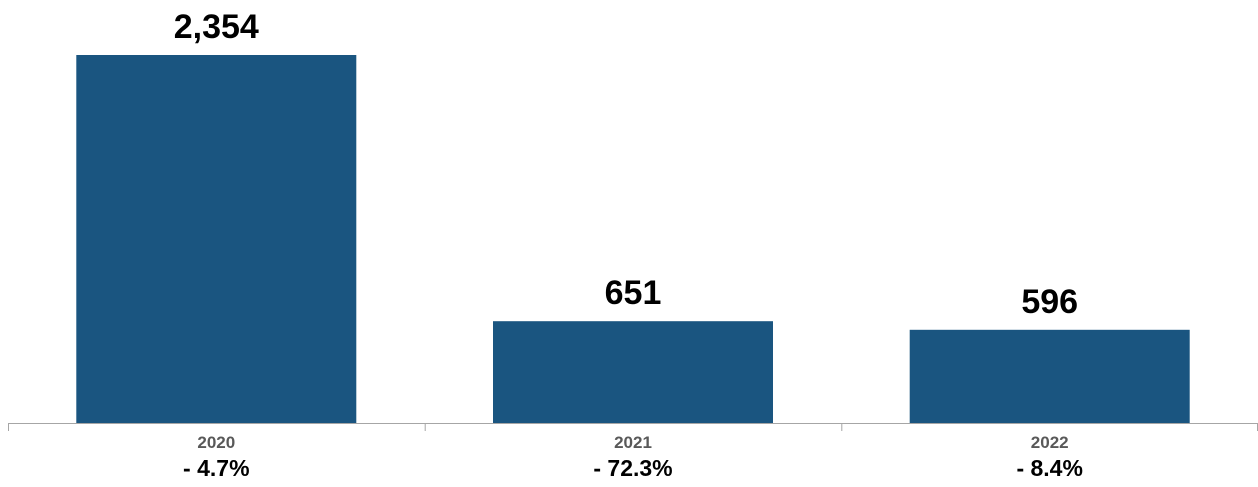 The image size is (1258, 487). What do you see at coordinates (632, 468) in the screenshot?
I see `change-label-2021: - 72.3%` at bounding box center [632, 468].